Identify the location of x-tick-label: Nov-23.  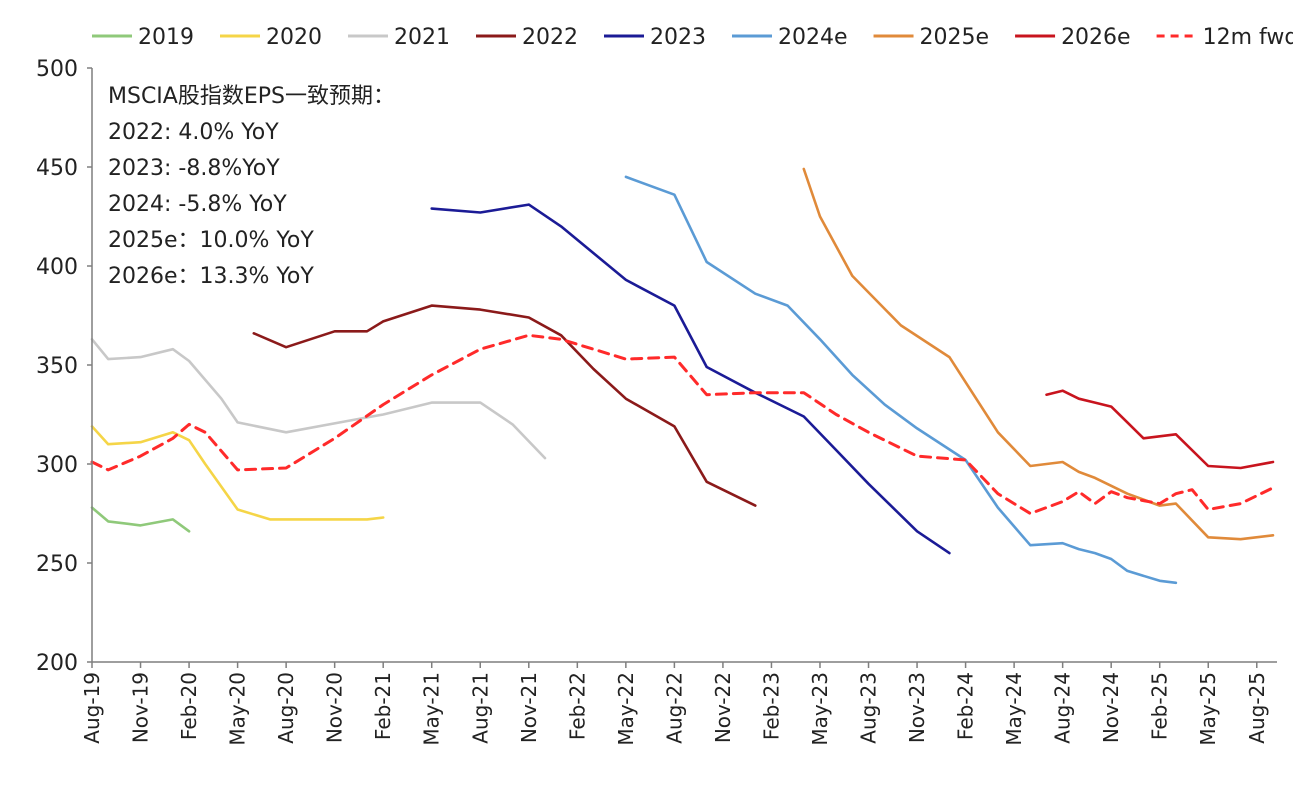
(917, 707).